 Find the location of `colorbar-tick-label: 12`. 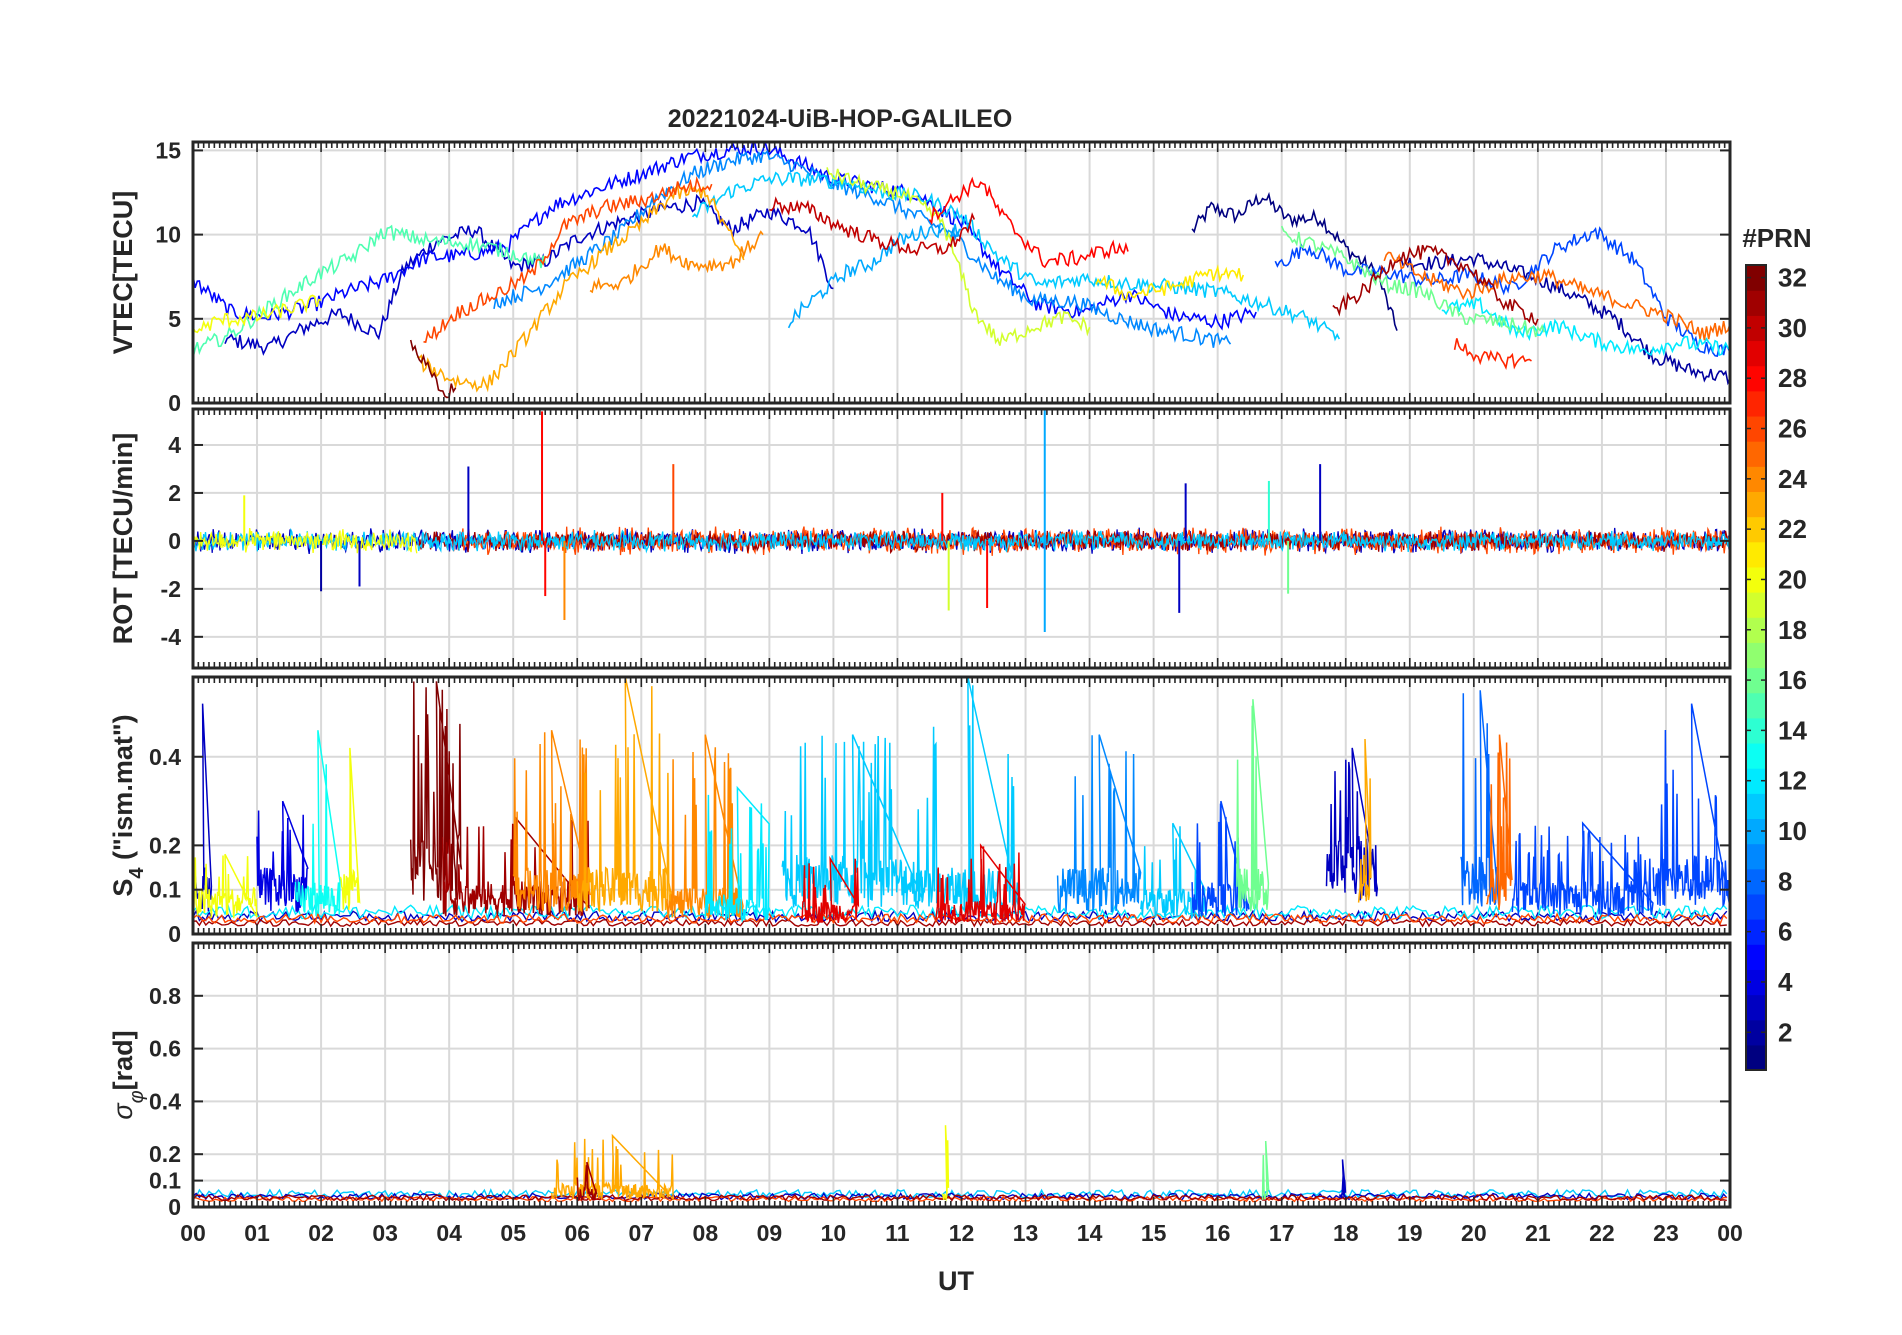

colorbar-tick-label: 12 is located at coordinates (1792, 781).